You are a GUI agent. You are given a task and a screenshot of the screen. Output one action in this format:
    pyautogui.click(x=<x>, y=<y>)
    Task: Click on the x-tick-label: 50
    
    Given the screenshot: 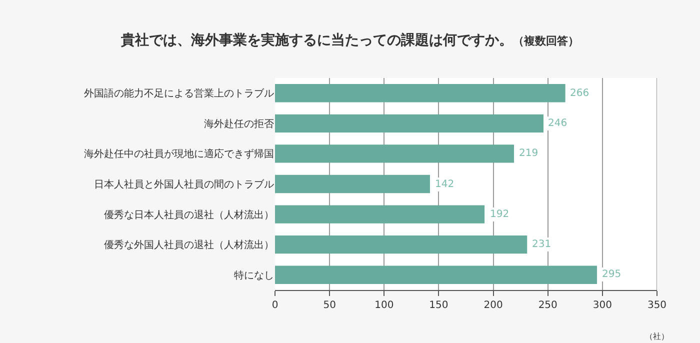 What is the action you would take?
    pyautogui.click(x=329, y=305)
    